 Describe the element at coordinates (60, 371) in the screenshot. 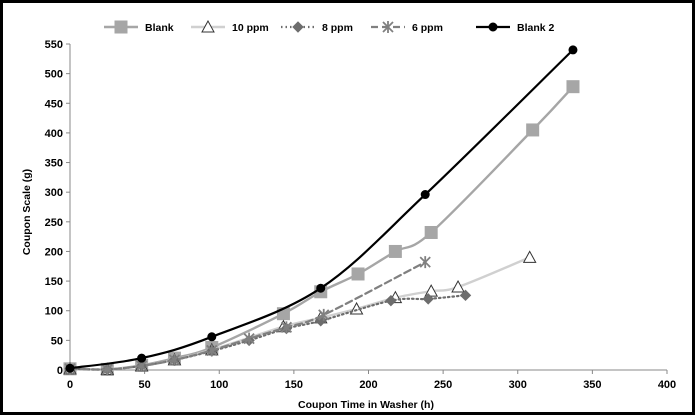

I see `y-tick-label: 0` at that location.